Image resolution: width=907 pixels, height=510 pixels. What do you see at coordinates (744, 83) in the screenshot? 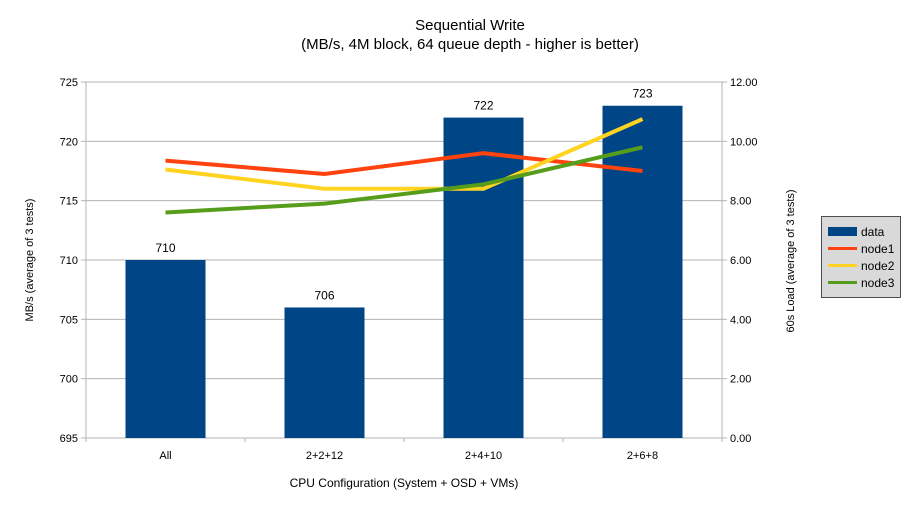
I see `right-axis-tick-label: 12.00` at bounding box center [744, 83].